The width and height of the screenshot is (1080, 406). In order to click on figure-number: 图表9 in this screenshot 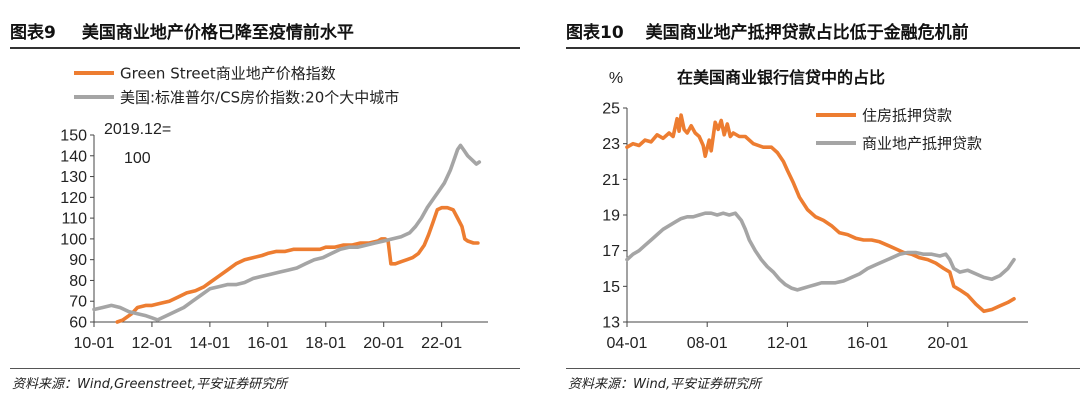, I will do `click(33, 32)`.